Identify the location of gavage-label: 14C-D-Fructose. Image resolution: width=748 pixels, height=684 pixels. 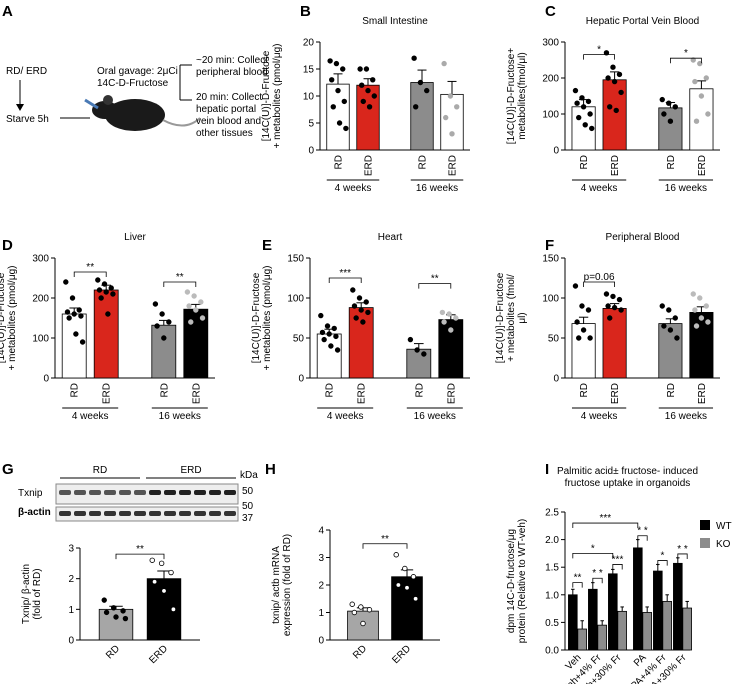
(133, 83).